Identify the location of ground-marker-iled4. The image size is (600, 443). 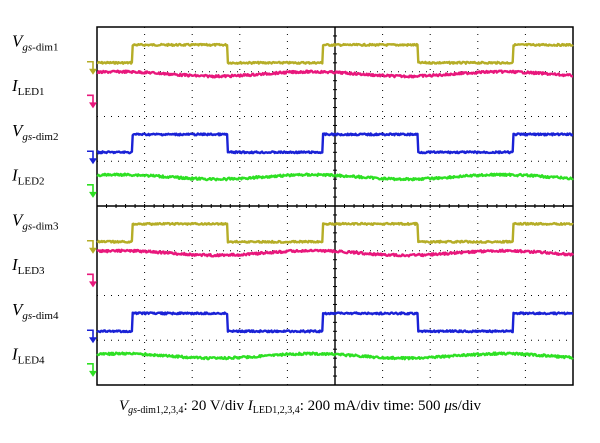
(90, 368).